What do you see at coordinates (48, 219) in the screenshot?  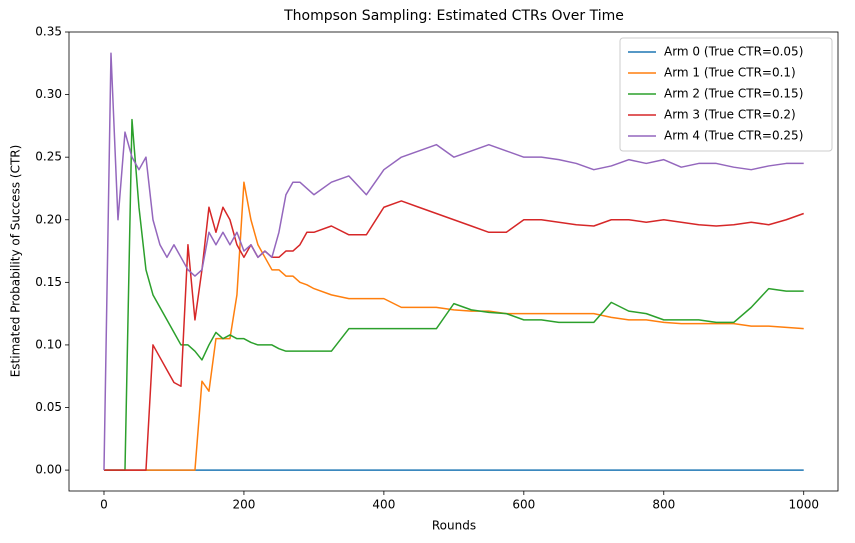 I see `y-tick-label: 0.20` at bounding box center [48, 219].